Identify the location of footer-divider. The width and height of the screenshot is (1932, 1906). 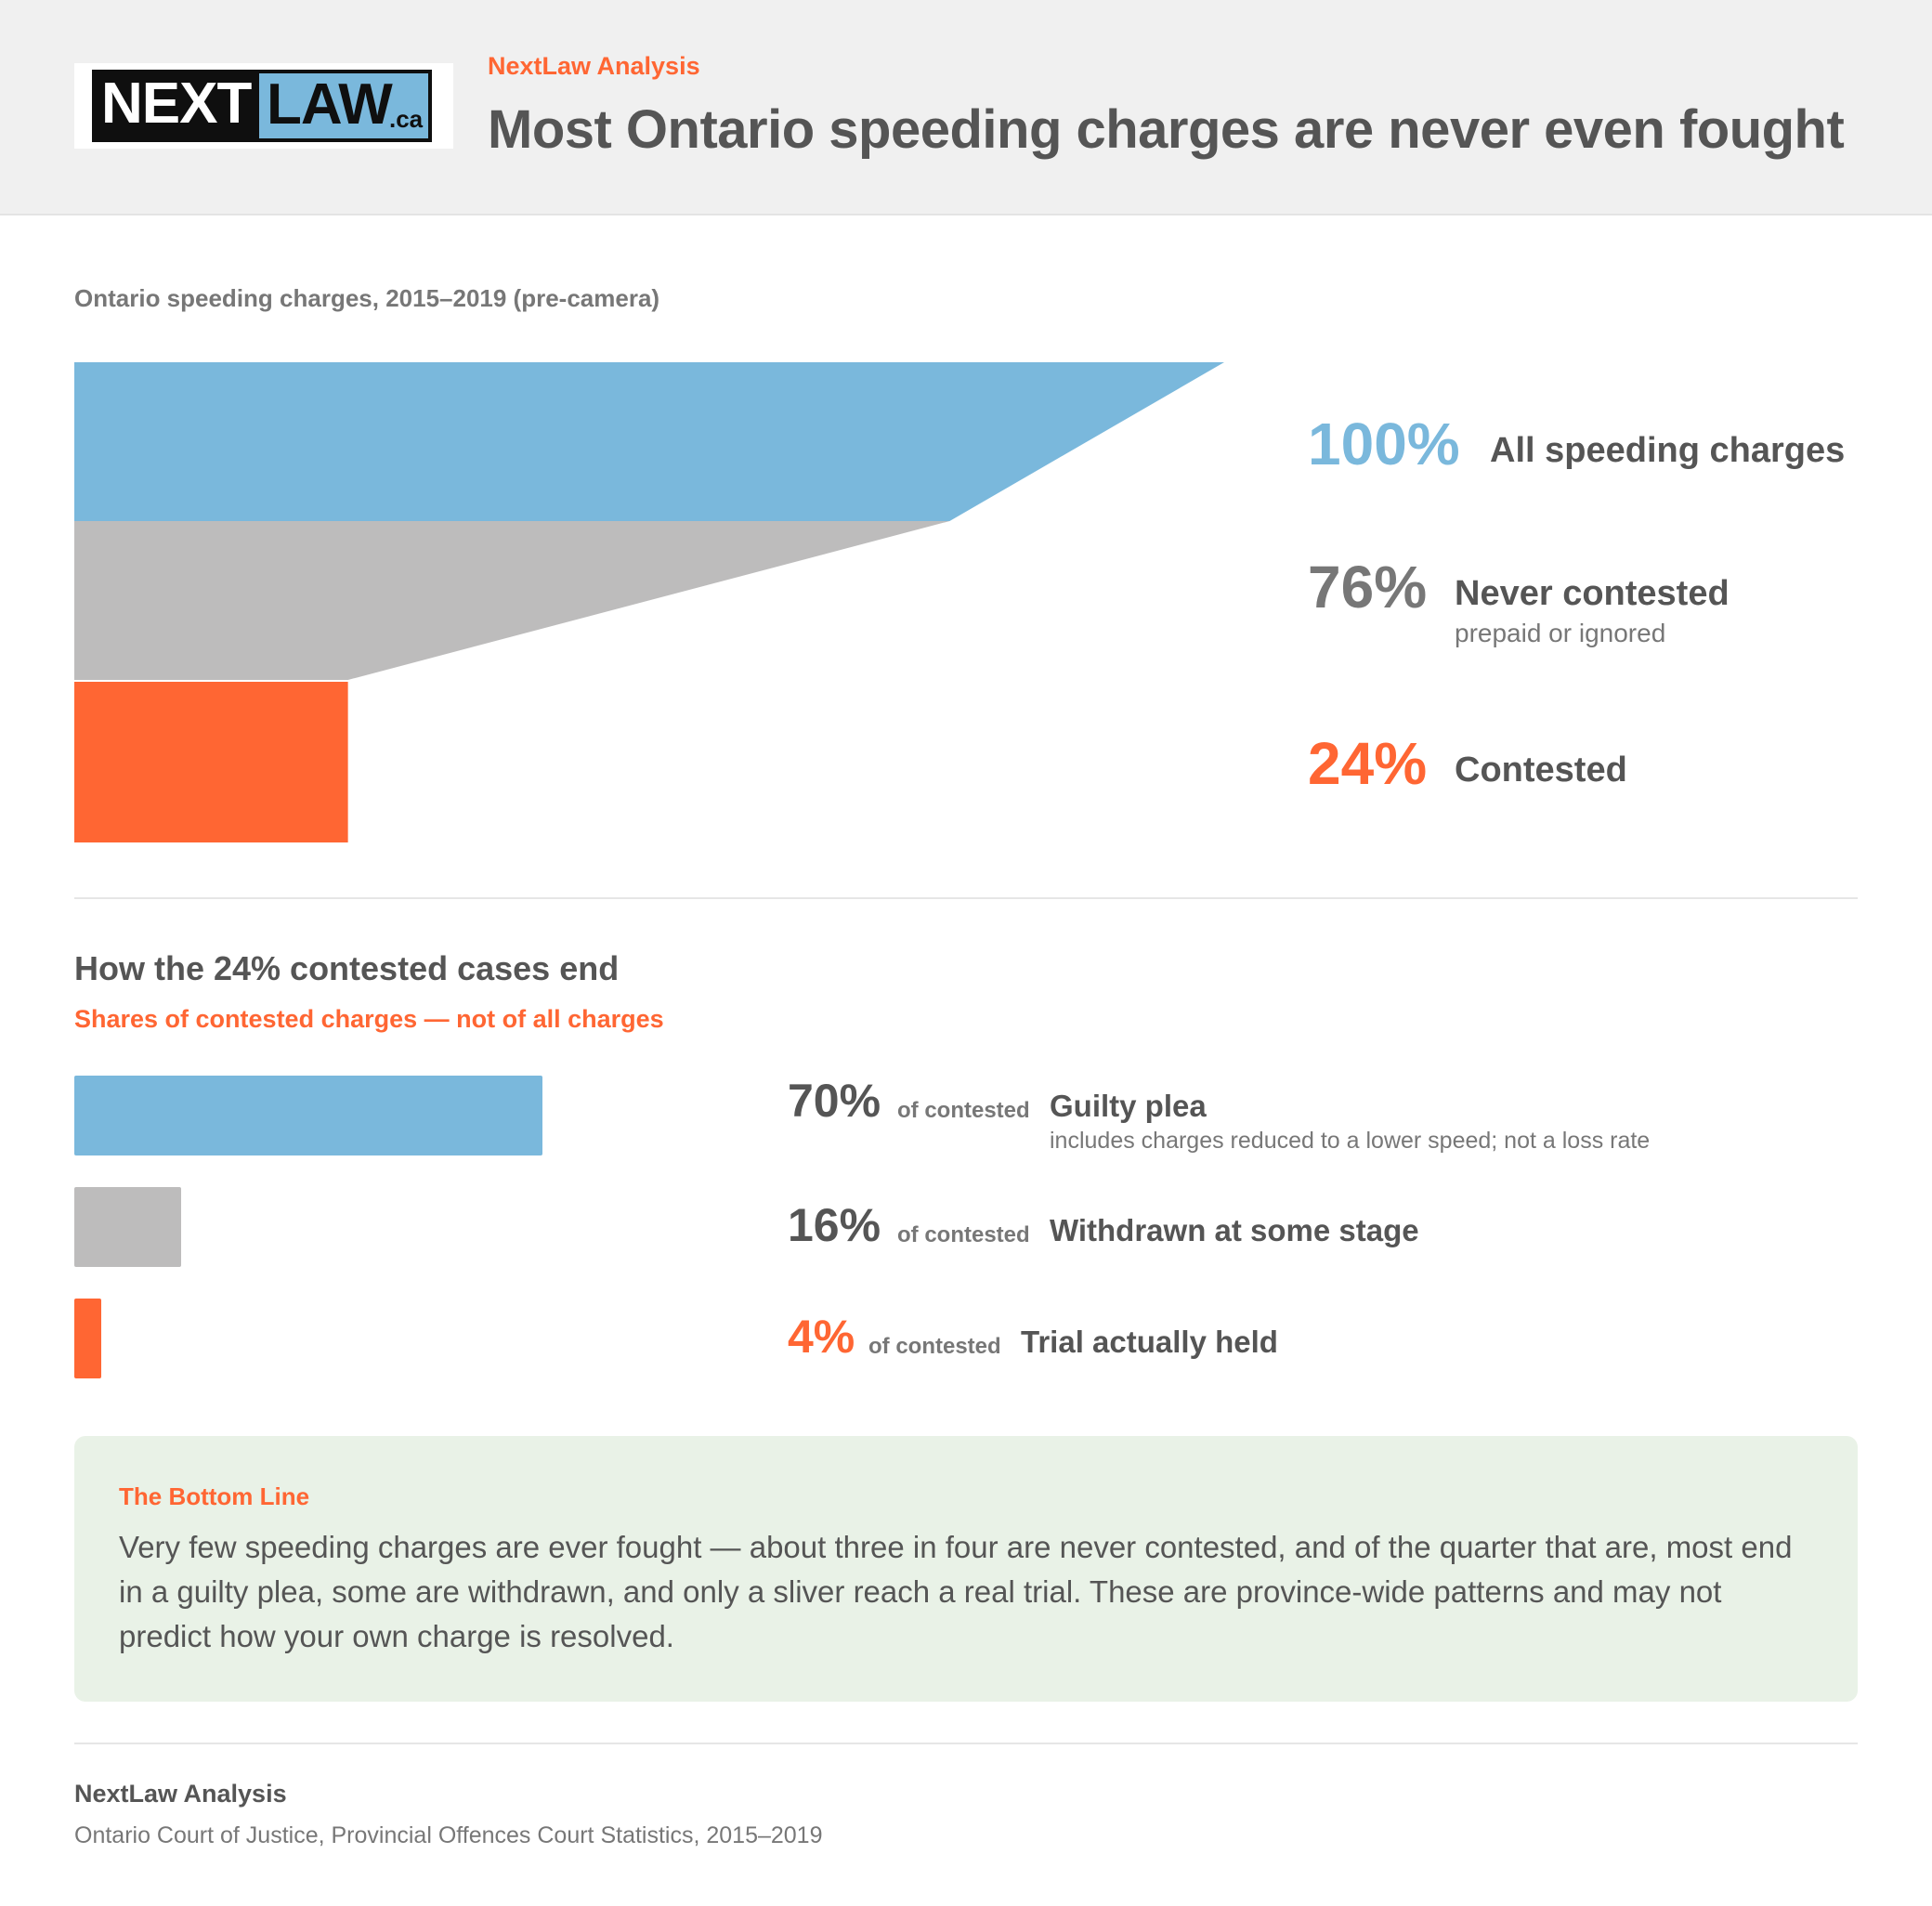
(966, 1743).